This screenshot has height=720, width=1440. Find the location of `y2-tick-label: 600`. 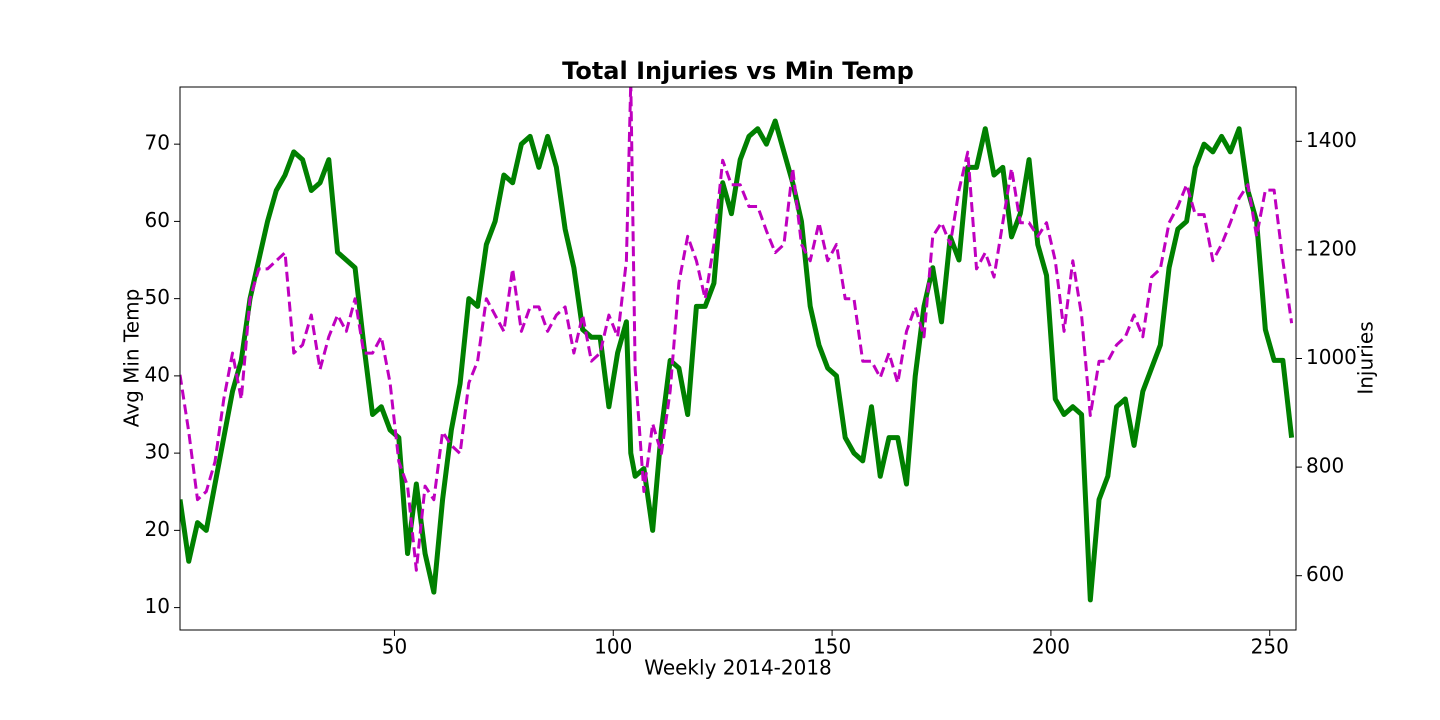

y2-tick-label: 600 is located at coordinates (1325, 574).